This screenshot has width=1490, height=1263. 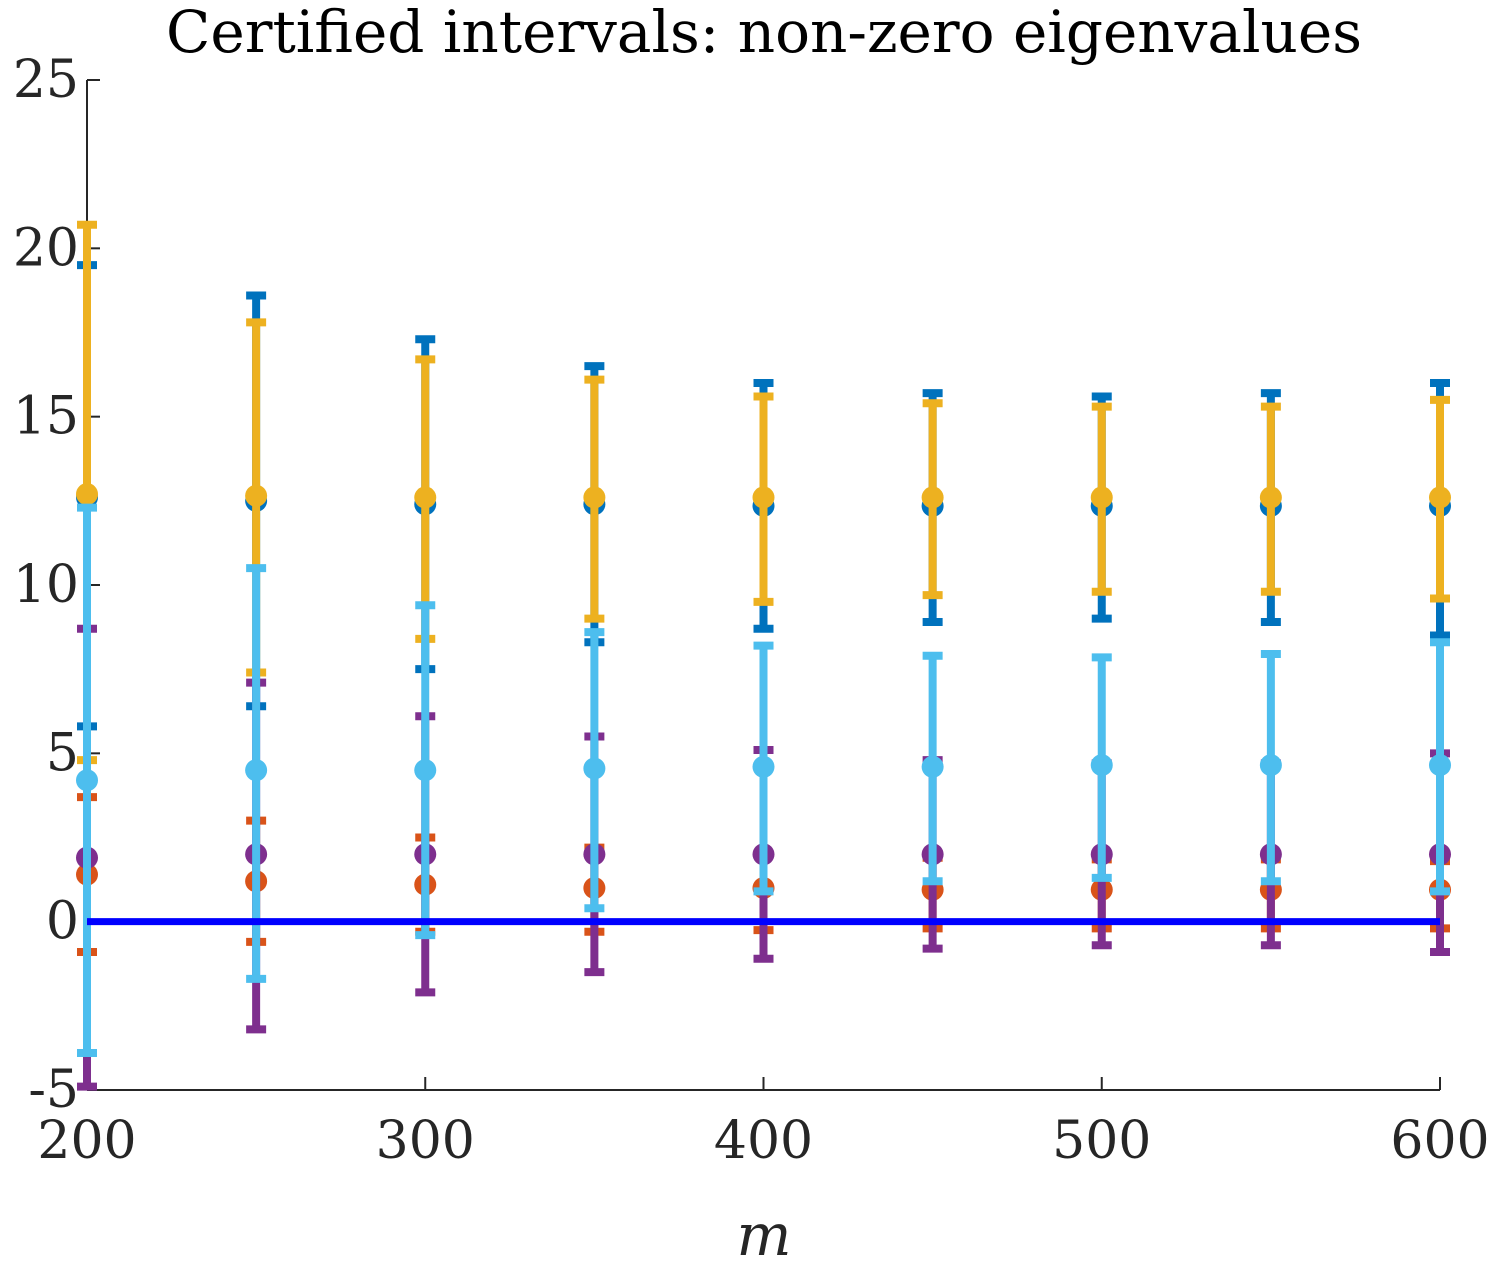 I want to click on y-tick-label: 0, so click(x=62, y=922).